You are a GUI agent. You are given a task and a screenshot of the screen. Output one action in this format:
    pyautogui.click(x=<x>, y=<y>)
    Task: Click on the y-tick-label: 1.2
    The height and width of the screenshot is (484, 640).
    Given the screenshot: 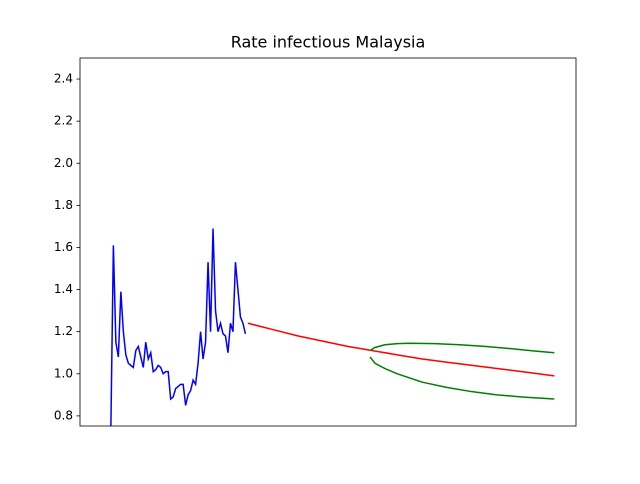 What is the action you would take?
    pyautogui.click(x=63, y=331)
    